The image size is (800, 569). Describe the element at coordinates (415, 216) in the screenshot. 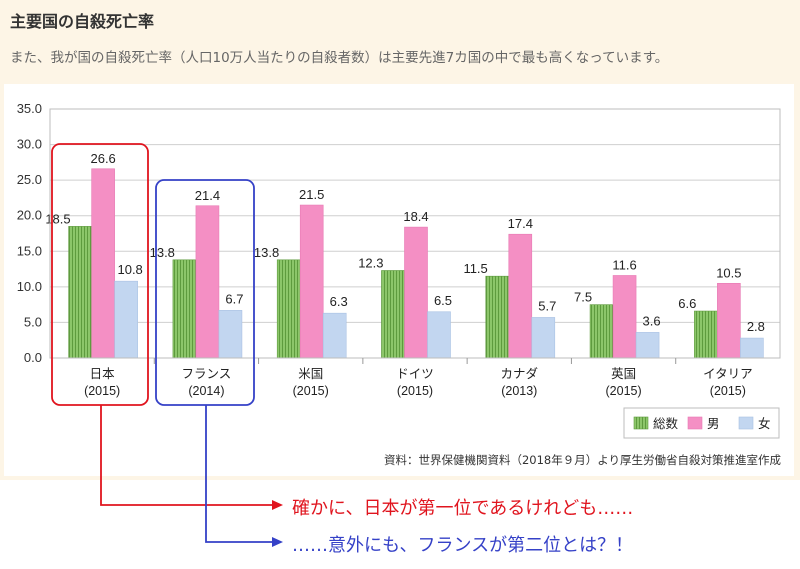

I see `value-label: 18.4` at that location.